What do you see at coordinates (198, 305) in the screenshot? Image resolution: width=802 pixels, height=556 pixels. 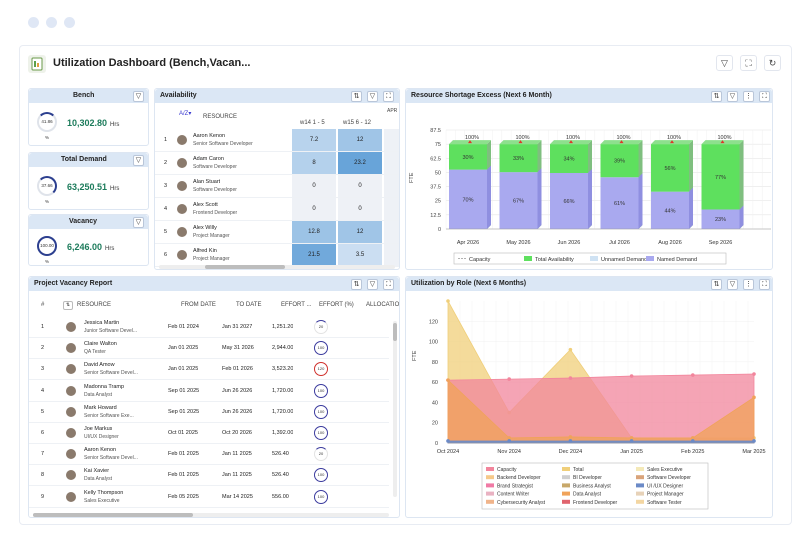 I see `column-header: FROM DATE` at bounding box center [198, 305].